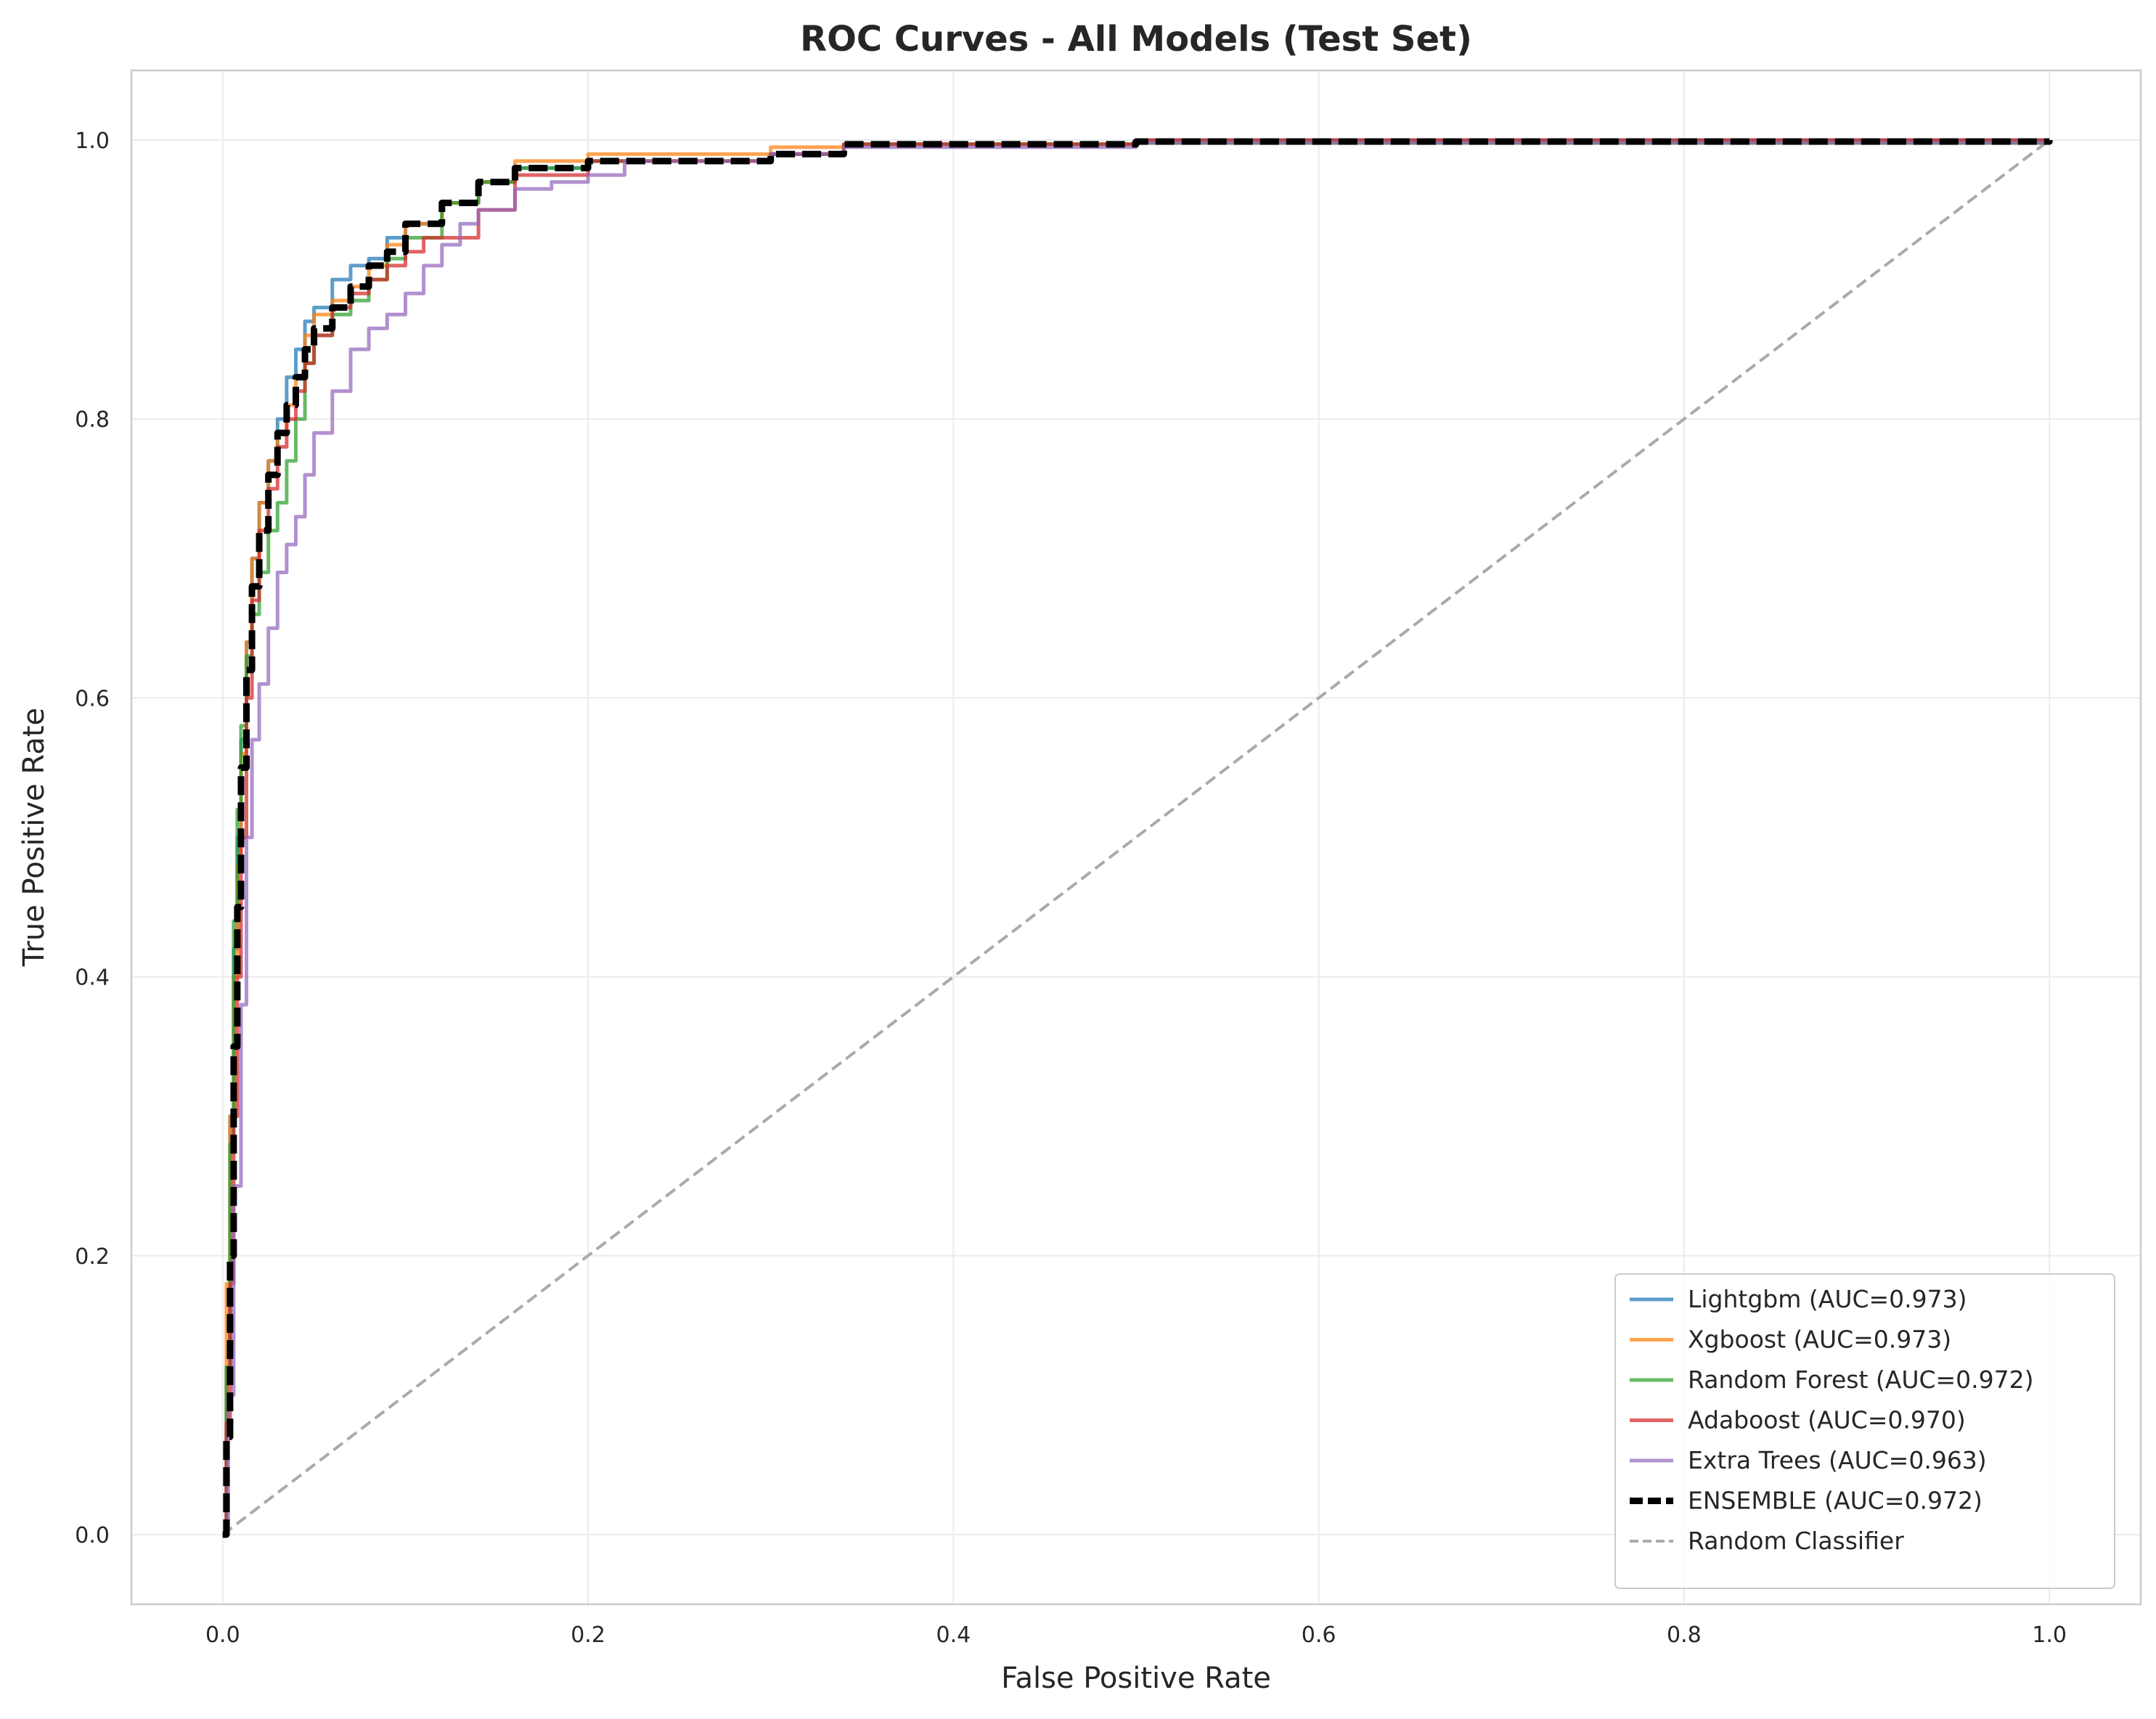  I want to click on y-tick-label: 0.8, so click(93, 420).